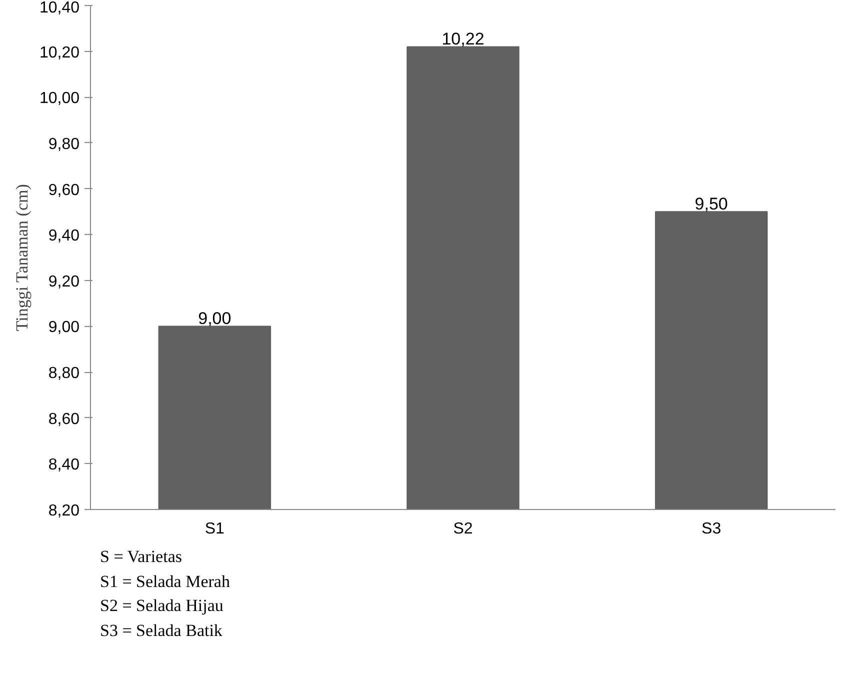 The image size is (852, 676). What do you see at coordinates (64, 281) in the screenshot?
I see `y-tick-label: 9,20` at bounding box center [64, 281].